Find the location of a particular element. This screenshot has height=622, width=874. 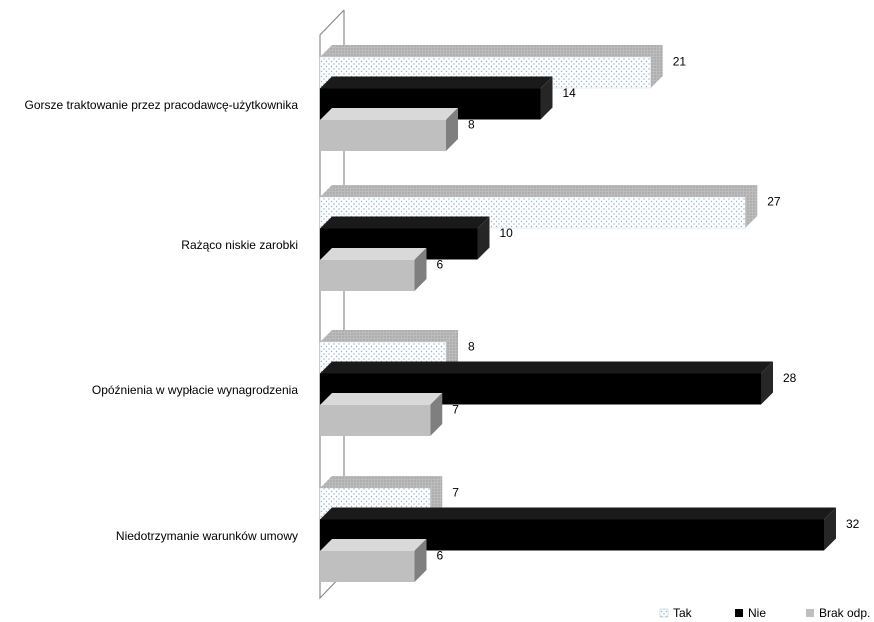

legend: Tak Nie Brak odp. is located at coordinates (764, 613).